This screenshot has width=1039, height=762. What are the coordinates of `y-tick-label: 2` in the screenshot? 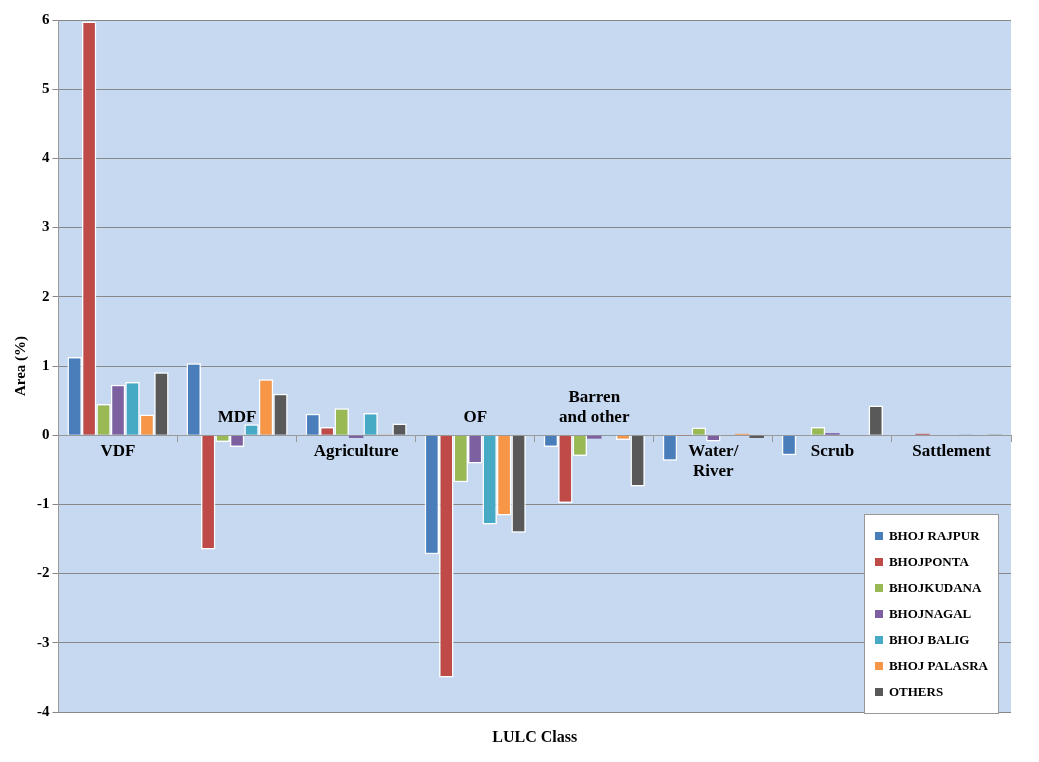 It's located at (46, 295).